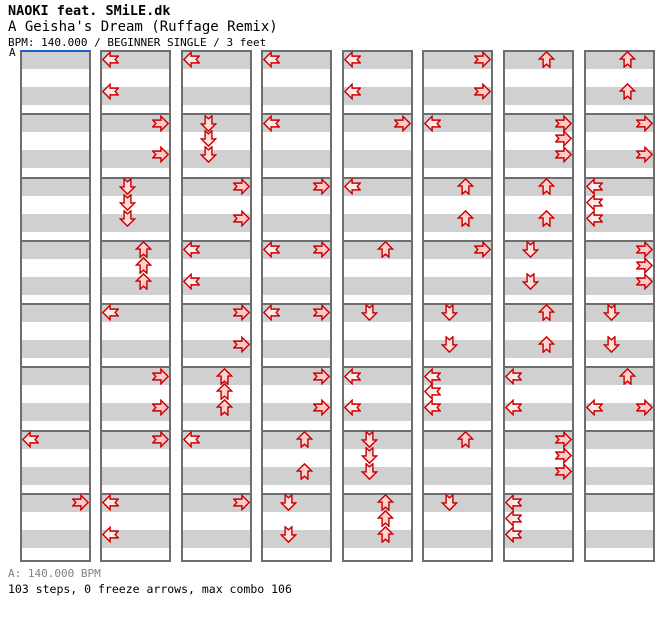 Image resolution: width=672 pixels, height=620 pixels. Describe the element at coordinates (54, 573) in the screenshot. I see `section-bpm-text: A: 140.000 BPM` at that location.